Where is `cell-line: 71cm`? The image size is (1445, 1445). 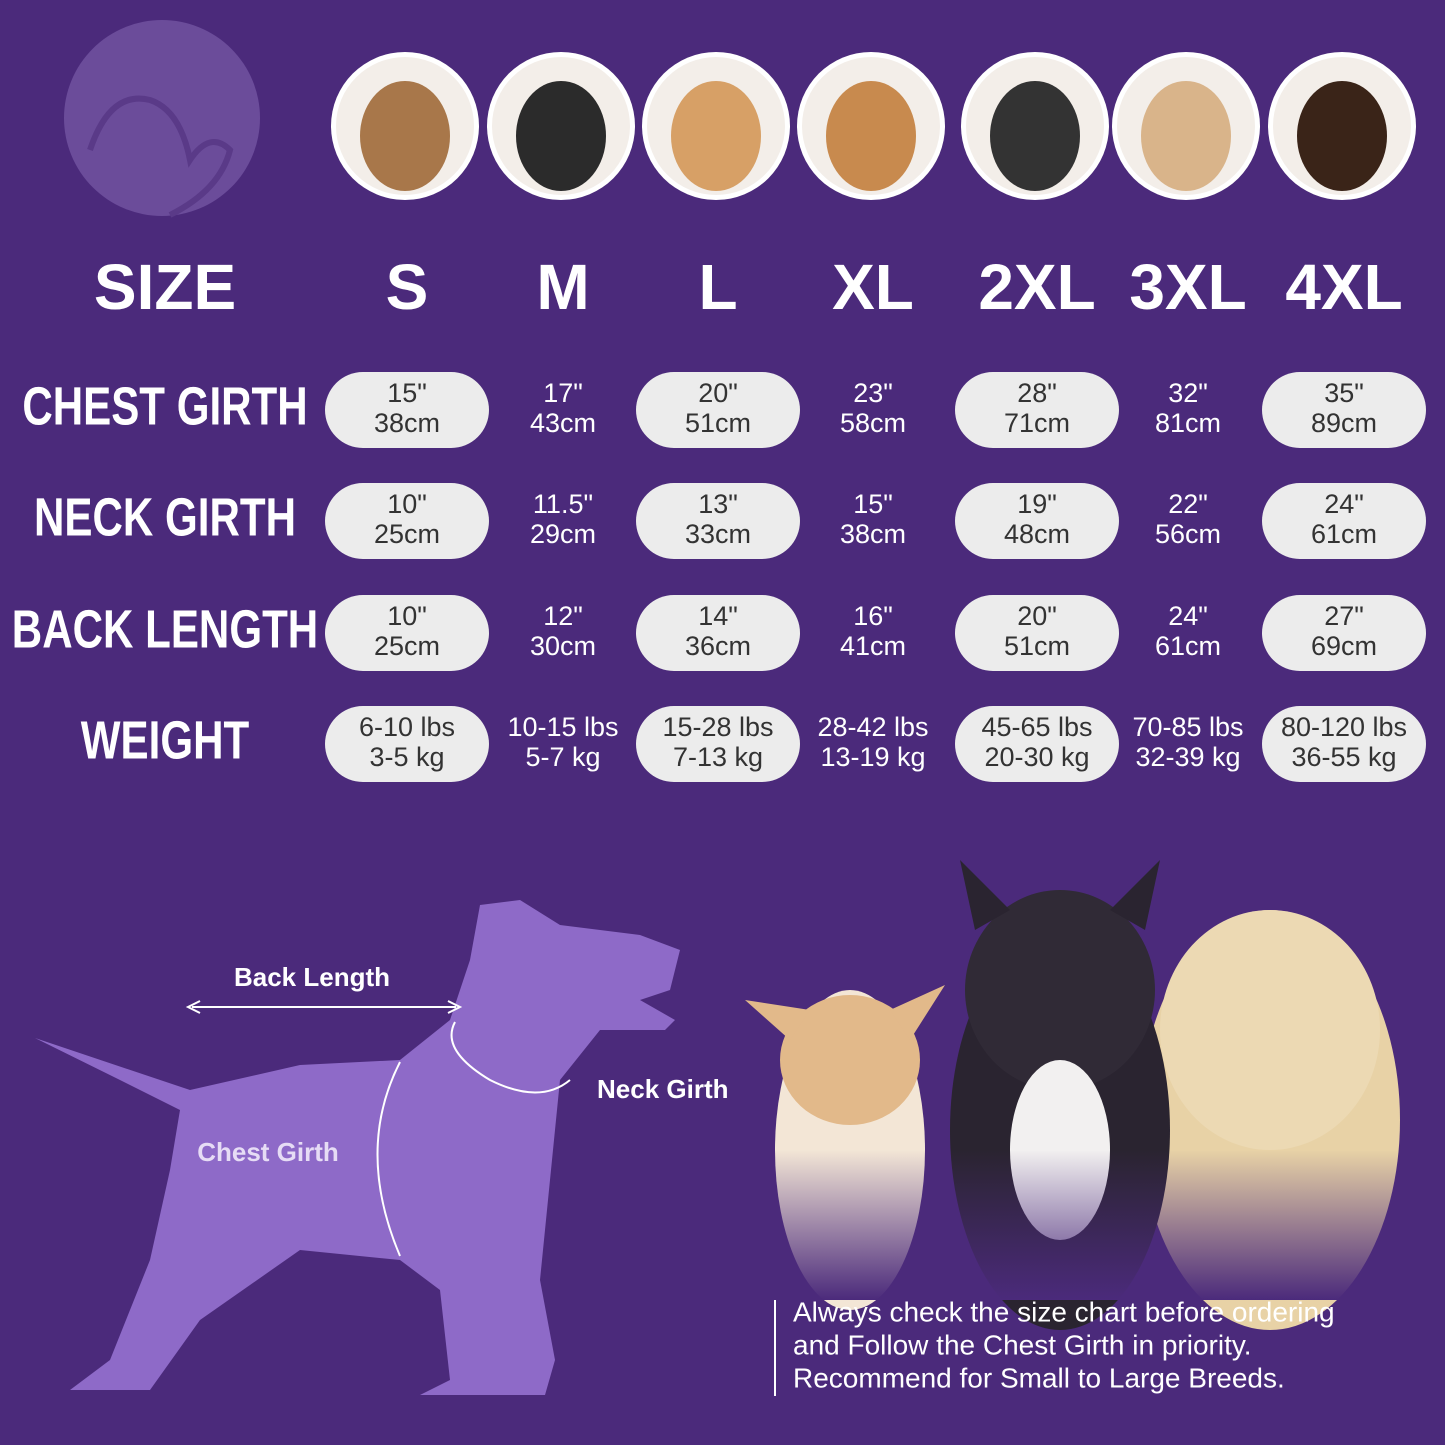 cell-line: 71cm is located at coordinates (1037, 423).